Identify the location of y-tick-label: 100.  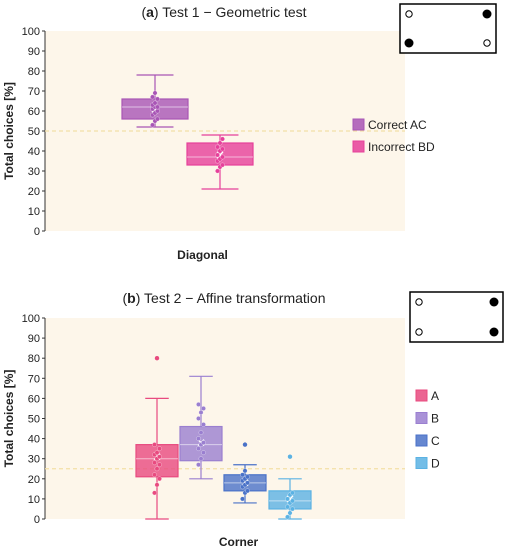
(31, 32).